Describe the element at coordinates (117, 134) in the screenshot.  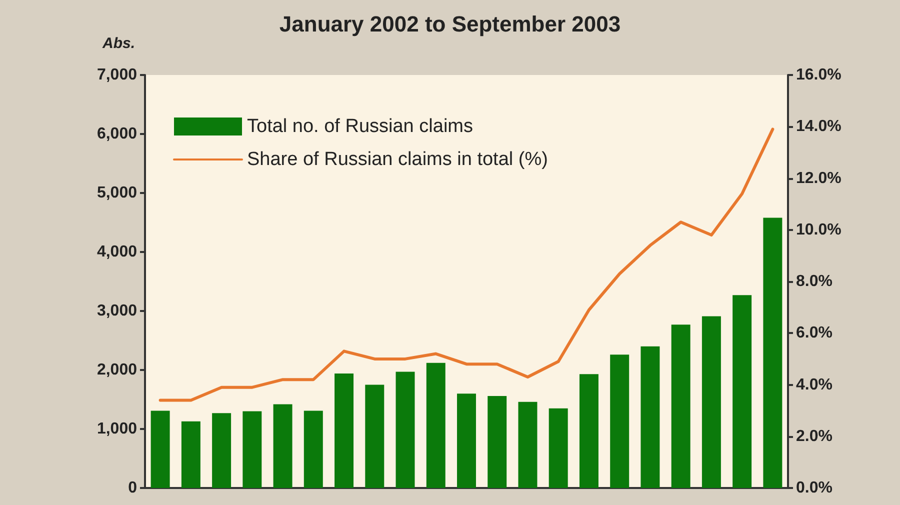
I see `y-tick-label: 6,000` at that location.